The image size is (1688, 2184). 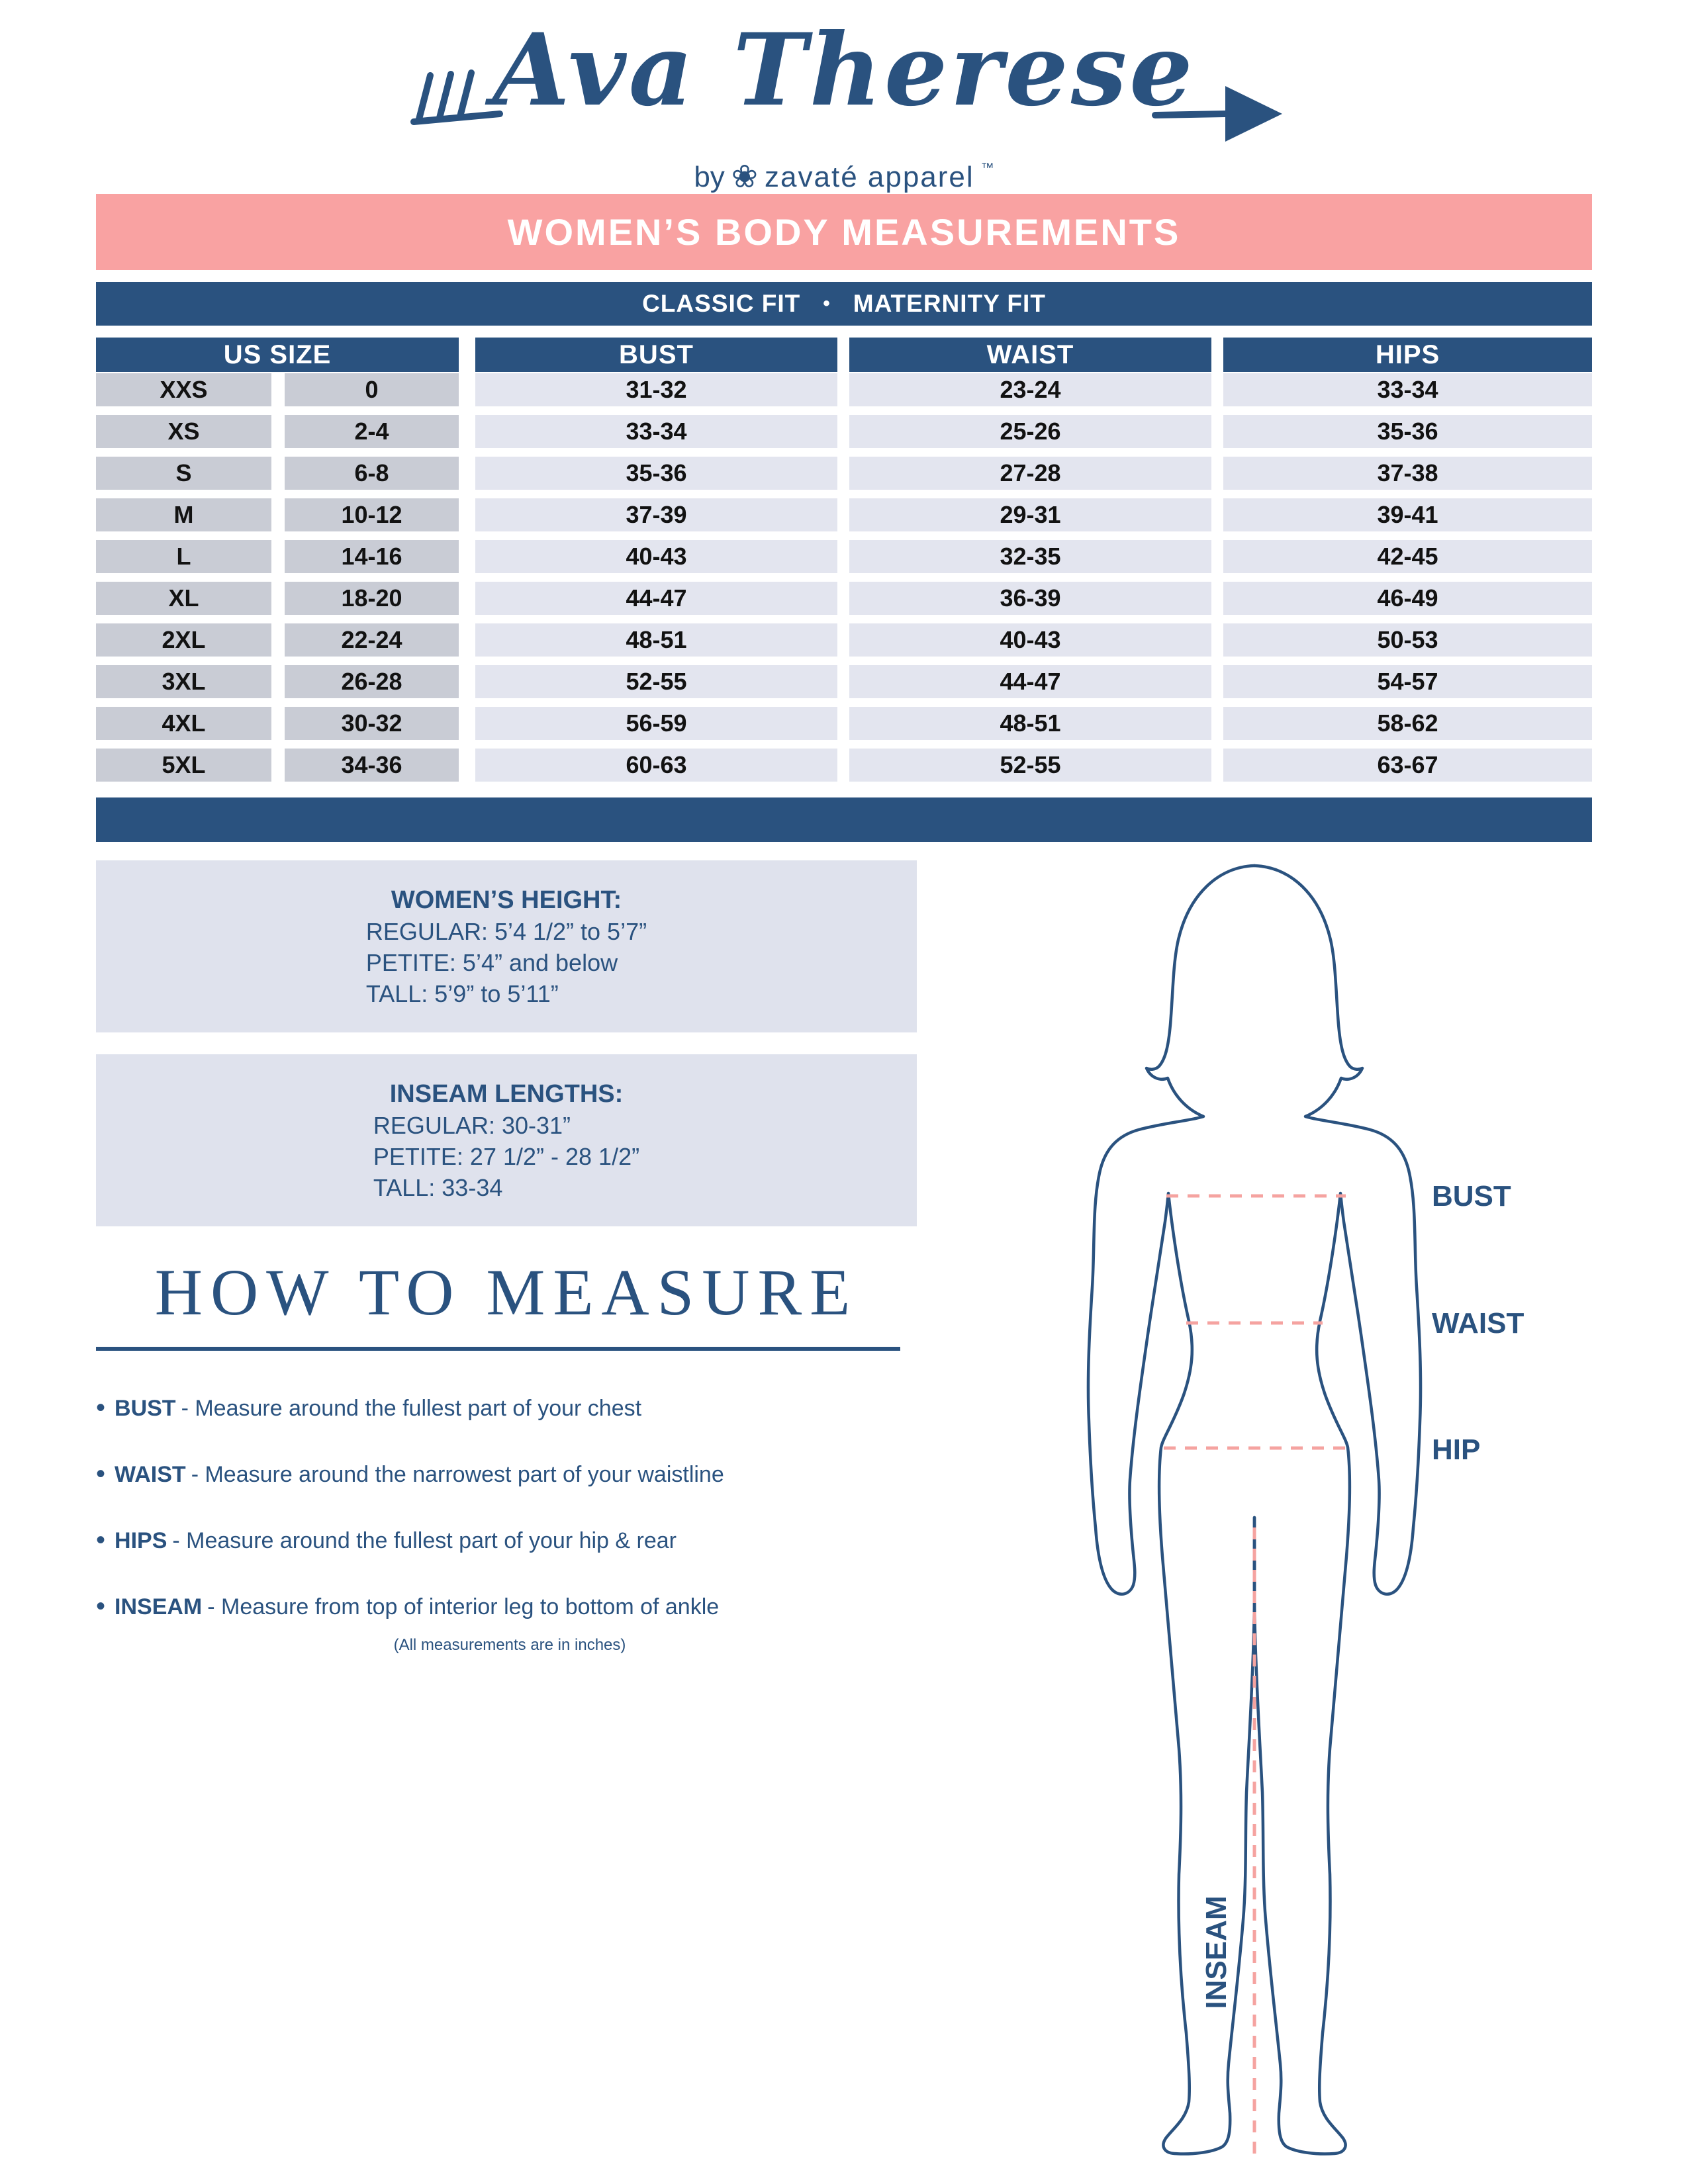 What do you see at coordinates (183, 765) in the screenshot?
I see `size-label-cell: 5XL` at bounding box center [183, 765].